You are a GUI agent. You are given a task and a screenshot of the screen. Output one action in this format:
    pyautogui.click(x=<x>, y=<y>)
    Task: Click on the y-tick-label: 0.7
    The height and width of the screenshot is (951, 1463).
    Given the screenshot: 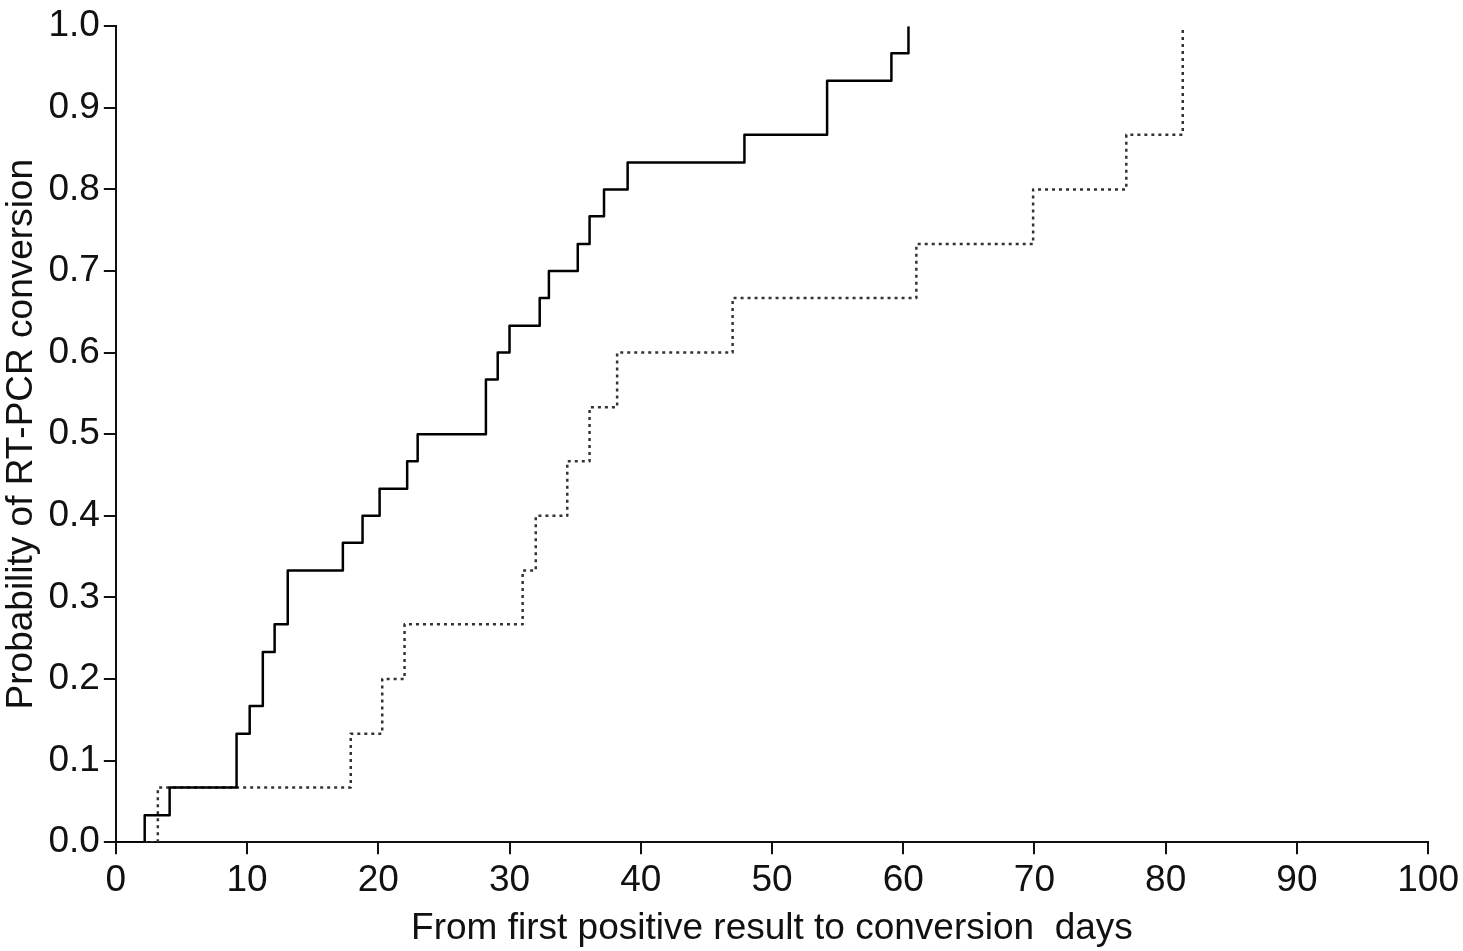 What is the action you would take?
    pyautogui.click(x=74, y=269)
    